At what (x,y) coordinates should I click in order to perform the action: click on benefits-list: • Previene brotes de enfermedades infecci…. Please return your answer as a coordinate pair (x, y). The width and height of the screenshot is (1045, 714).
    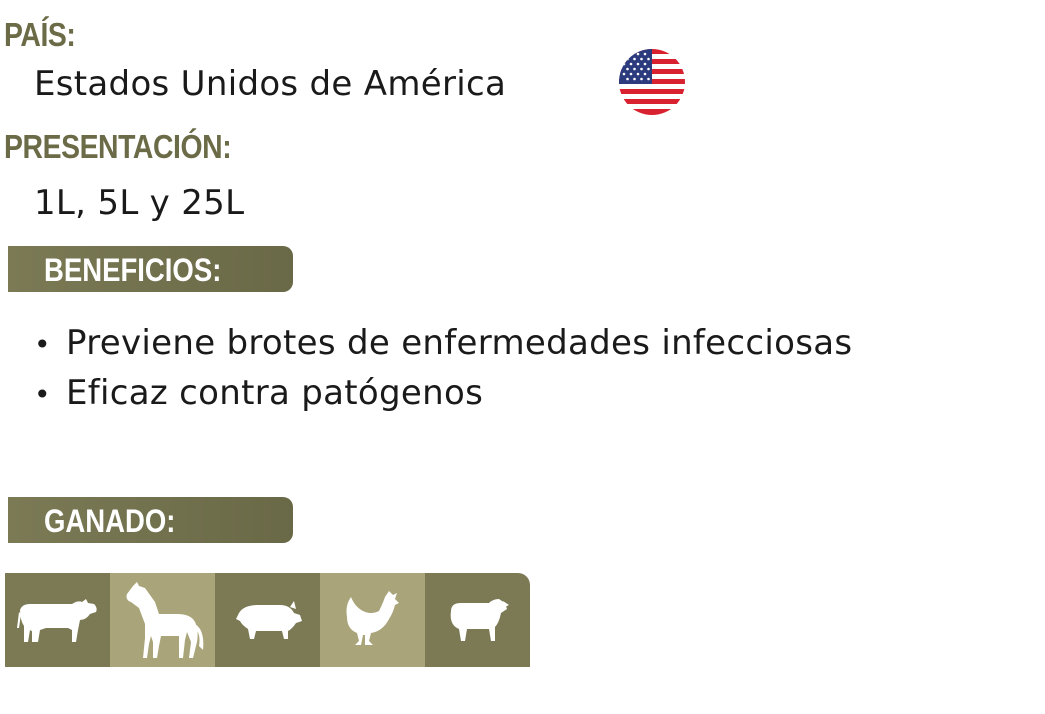
    Looking at the image, I should click on (443, 372).